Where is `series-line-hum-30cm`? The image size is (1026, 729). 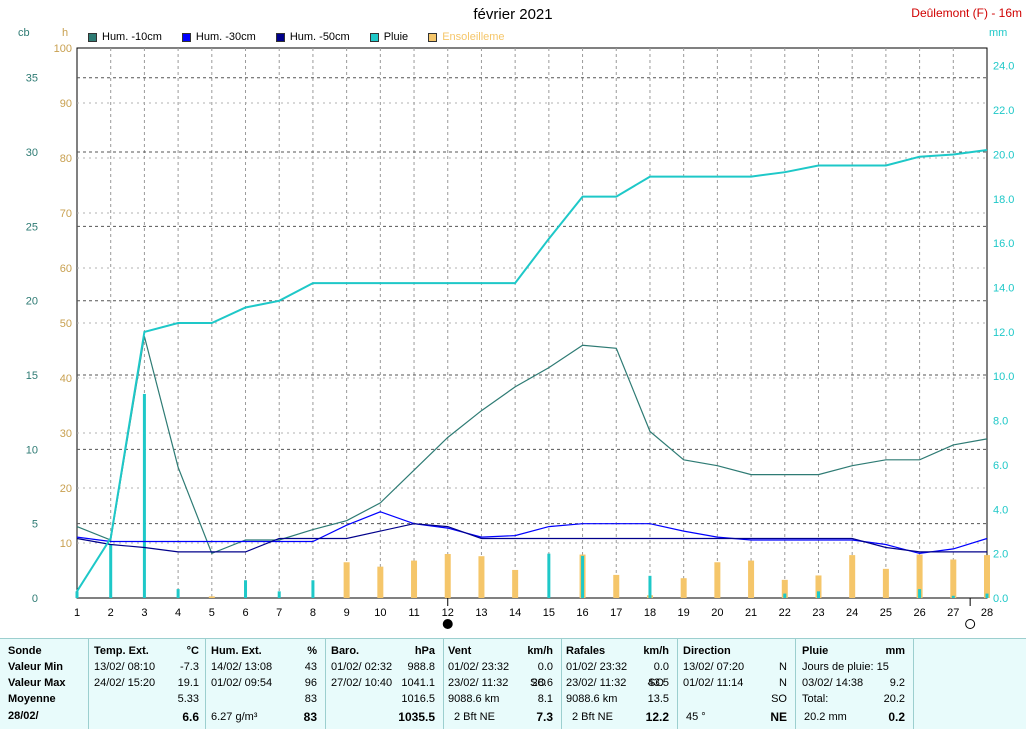 series-line-hum-30cm is located at coordinates (532, 533).